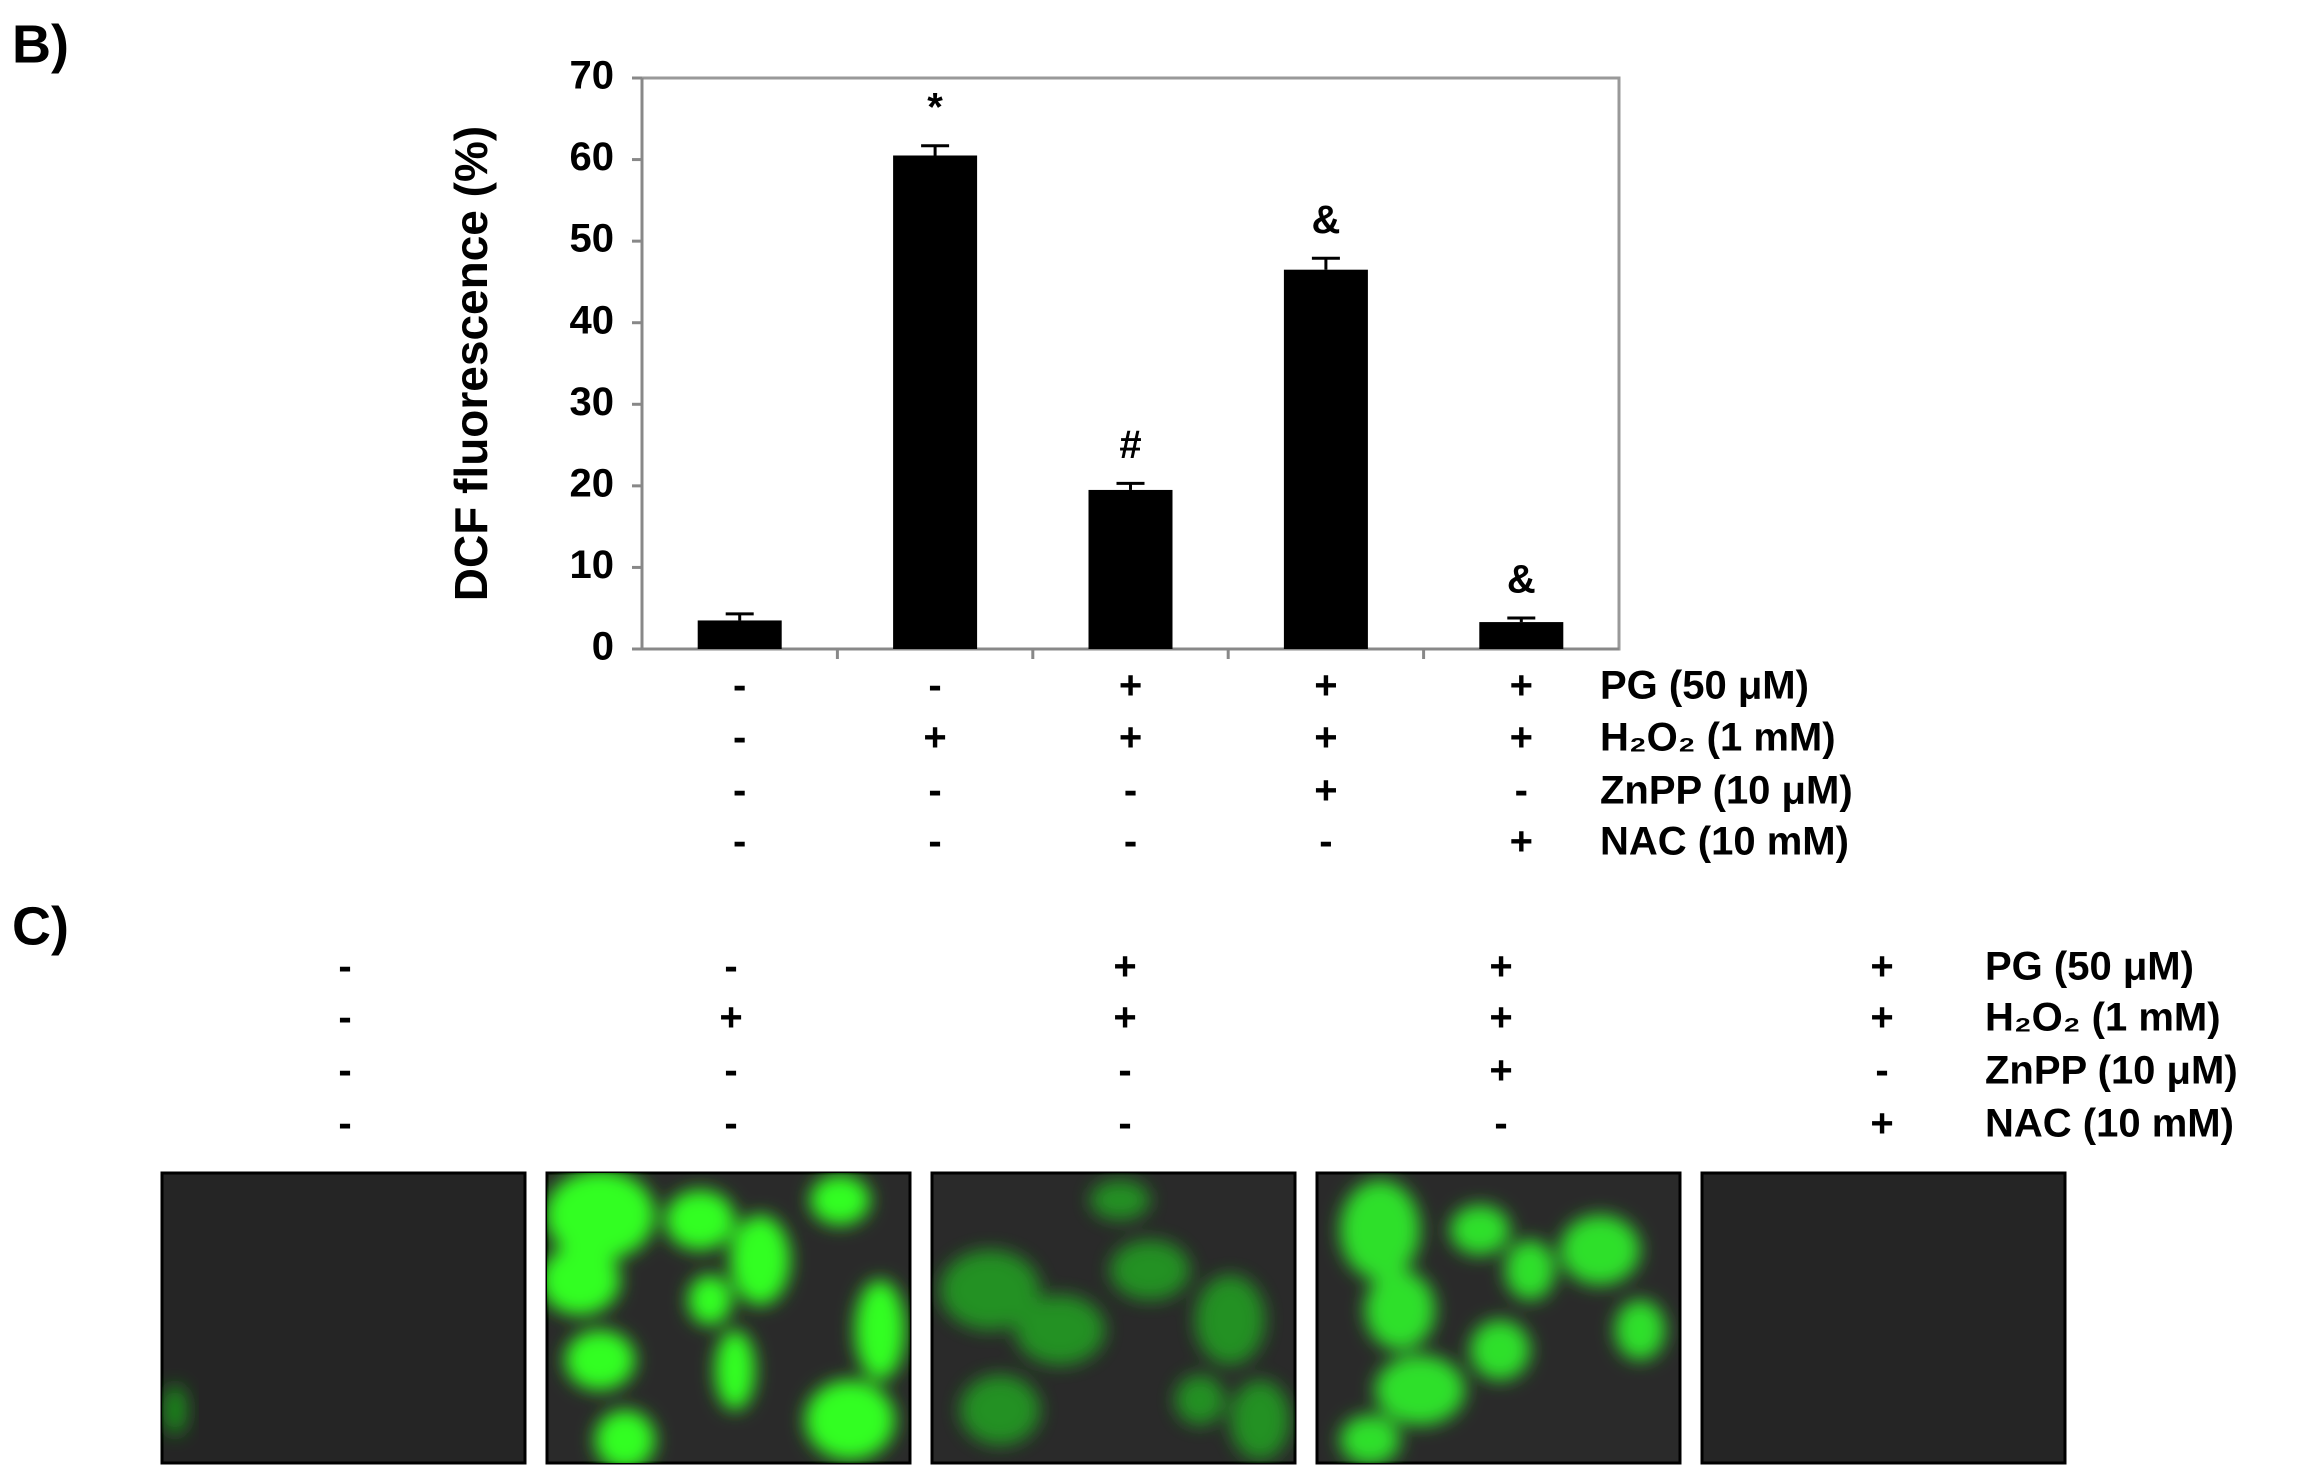 Image resolution: width=2300 pixels, height=1479 pixels. What do you see at coordinates (592, 402) in the screenshot?
I see `y-tick-label: 30` at bounding box center [592, 402].